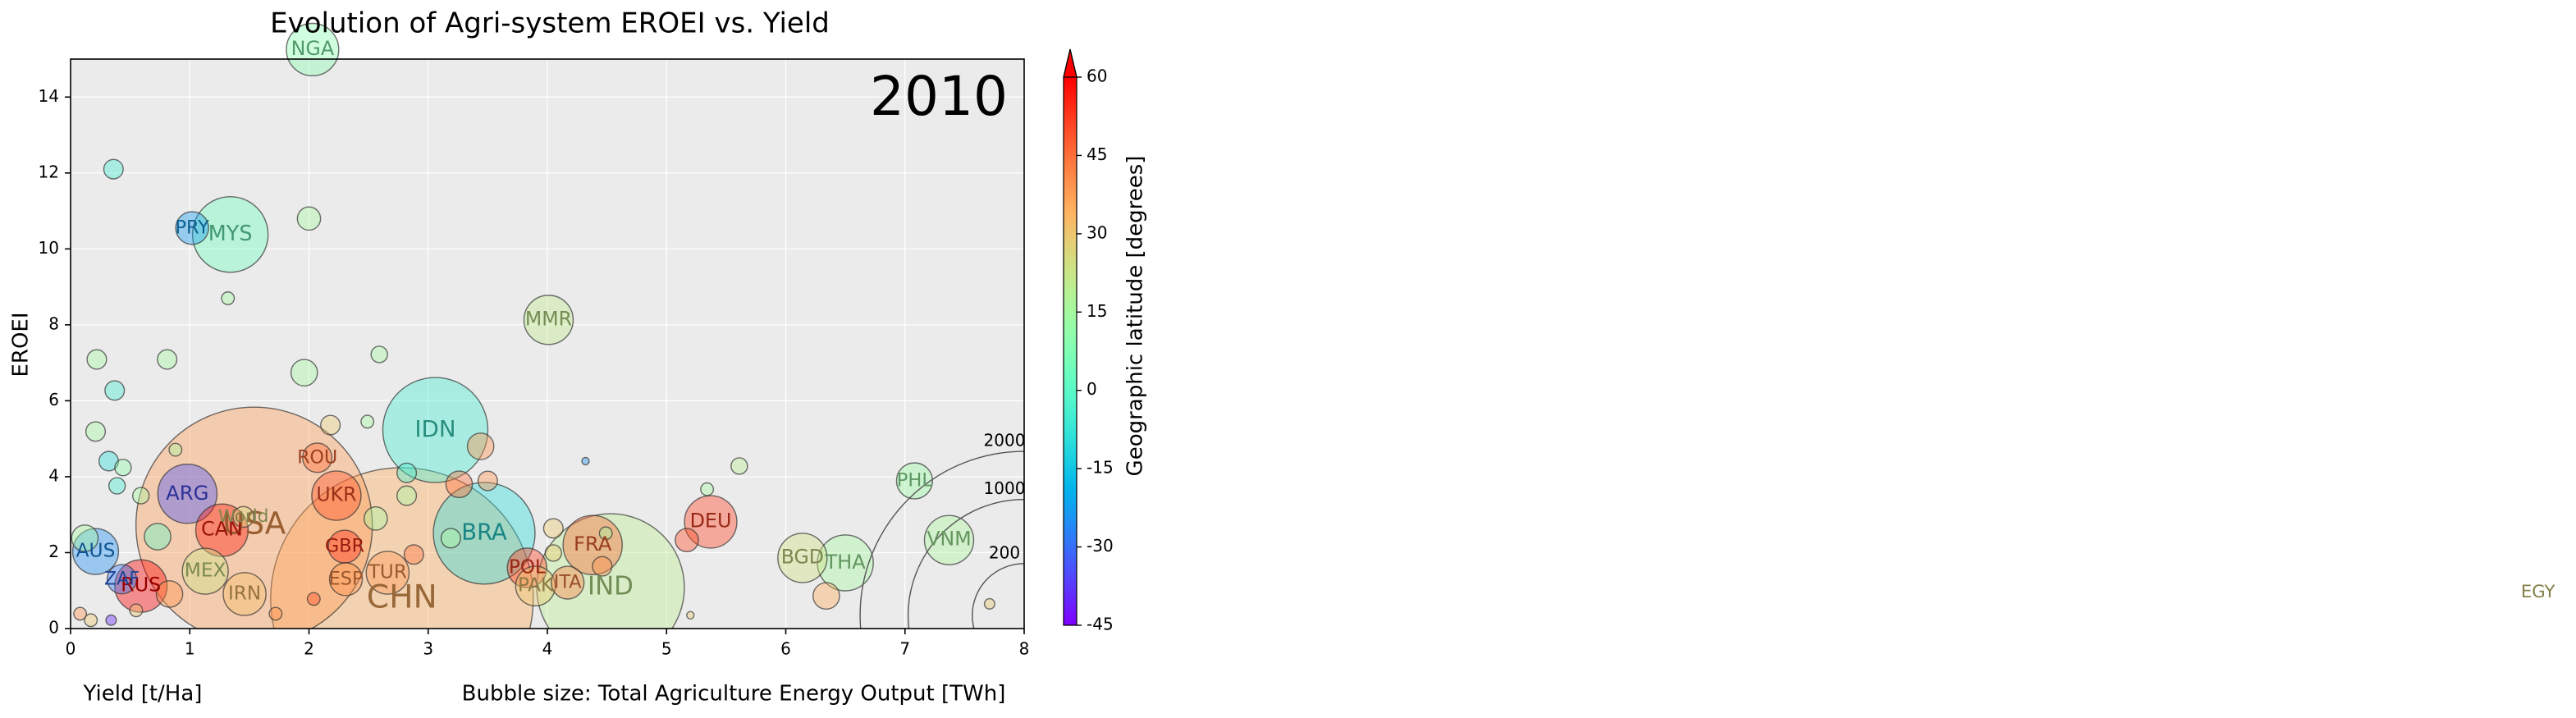 The image size is (2576, 718). I want to click on colorbar-label: Geographic latitude [degrees], so click(1135, 316).